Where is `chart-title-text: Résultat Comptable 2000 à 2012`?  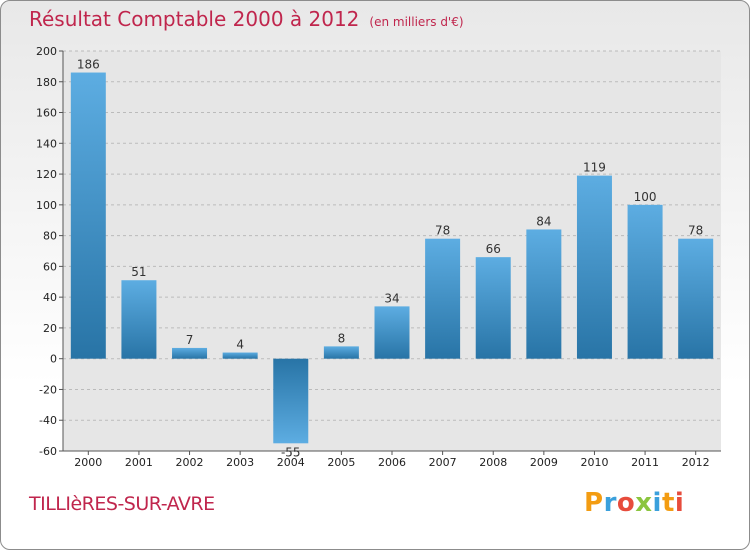
chart-title-text: Résultat Comptable 2000 à 2012 is located at coordinates (194, 19).